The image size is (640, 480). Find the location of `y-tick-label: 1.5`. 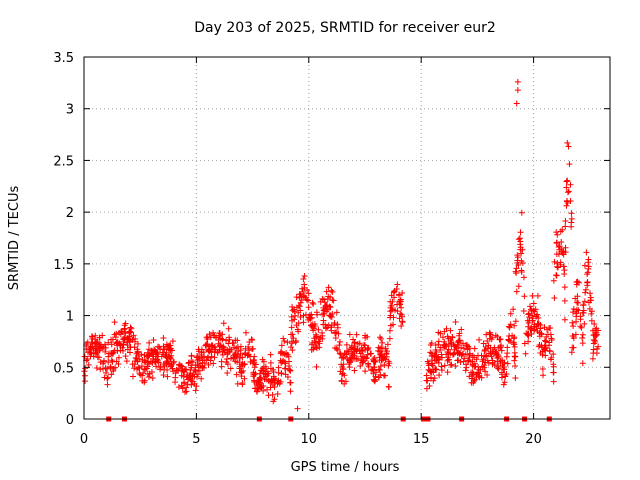

y-tick-label: 1.5 is located at coordinates (63, 265).